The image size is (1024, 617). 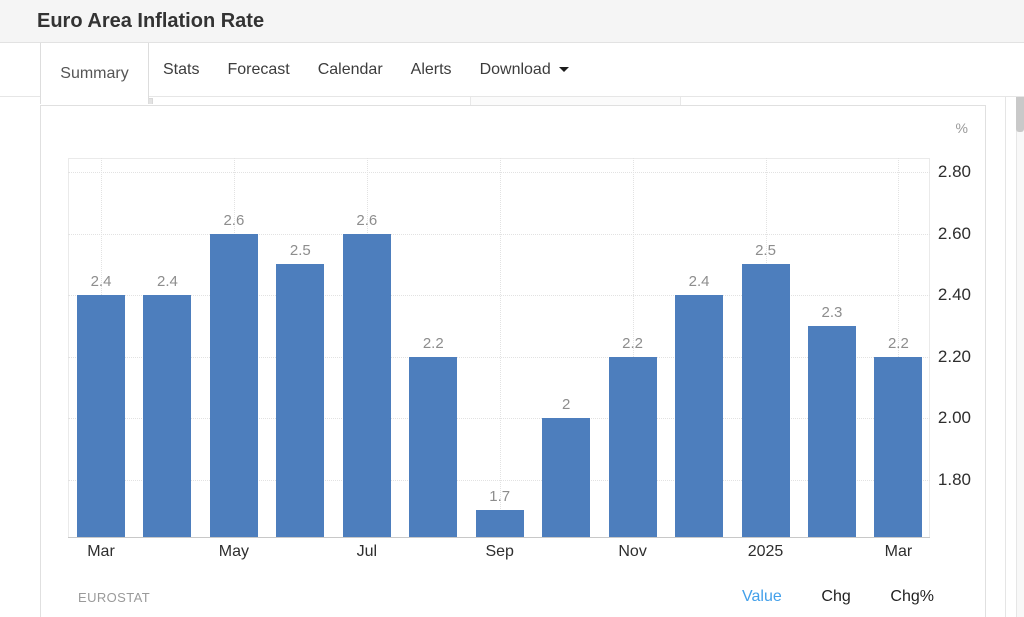 What do you see at coordinates (367, 551) in the screenshot?
I see `x-axis-label: Jul` at bounding box center [367, 551].